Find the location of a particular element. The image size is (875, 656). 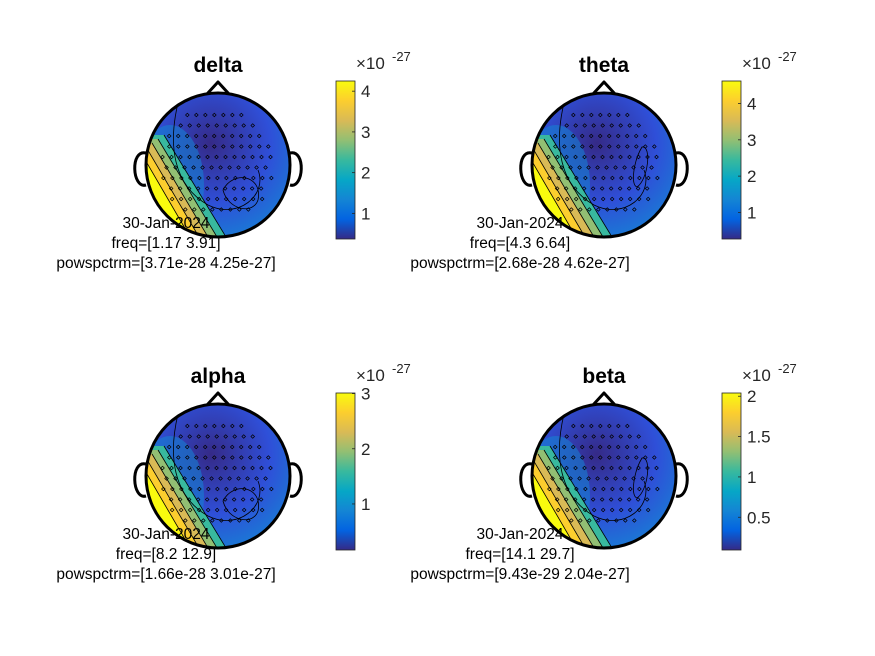

info-line-3: powspctrm=[3.71e-28 4.25e-27] is located at coordinates (165, 263).